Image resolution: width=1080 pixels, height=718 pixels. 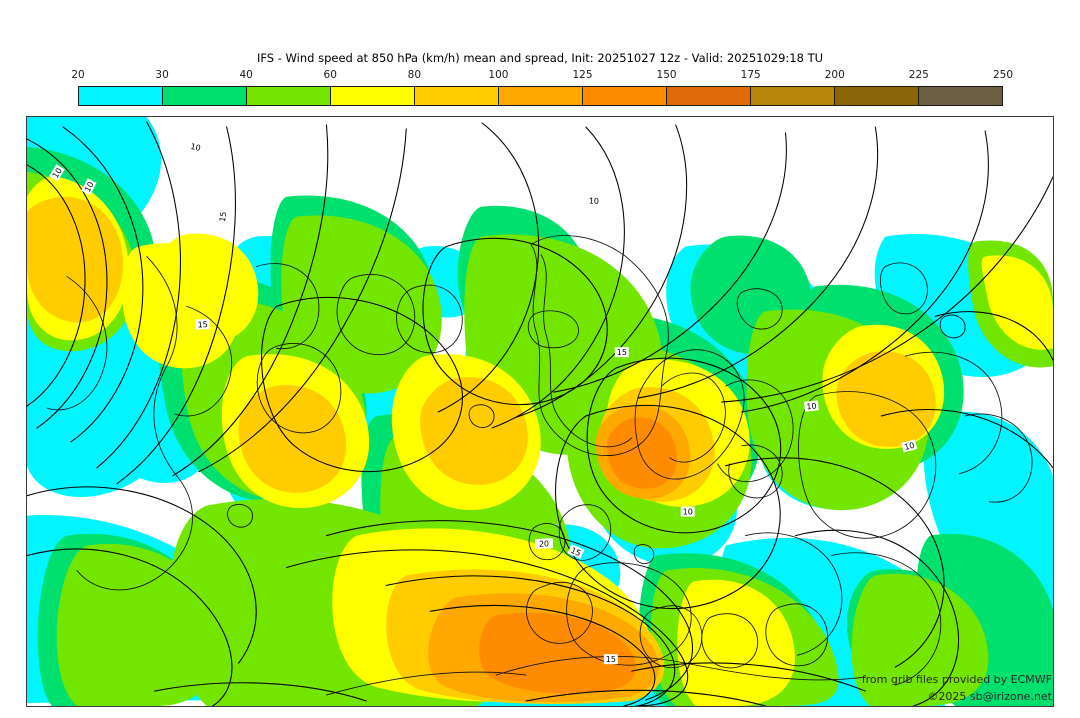 I want to click on colorbar-tick-6: 125, so click(x=582, y=75).